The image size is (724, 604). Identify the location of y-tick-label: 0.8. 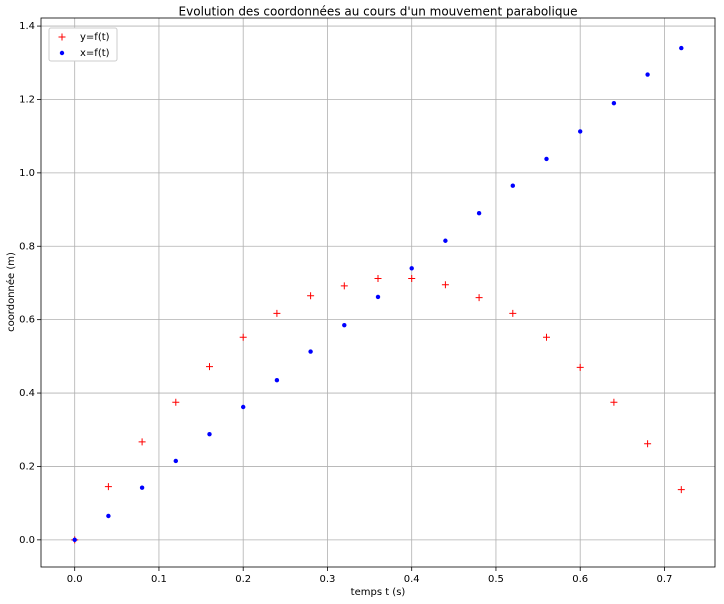
(27, 246).